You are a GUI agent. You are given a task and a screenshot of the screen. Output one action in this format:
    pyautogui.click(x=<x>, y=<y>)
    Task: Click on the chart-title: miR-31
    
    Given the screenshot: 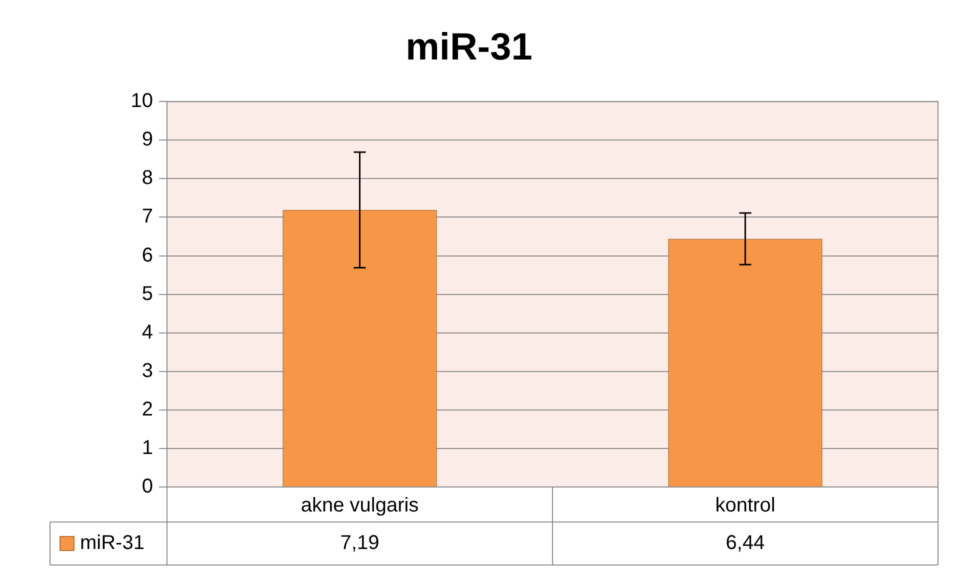 What is the action you would take?
    pyautogui.click(x=469, y=47)
    